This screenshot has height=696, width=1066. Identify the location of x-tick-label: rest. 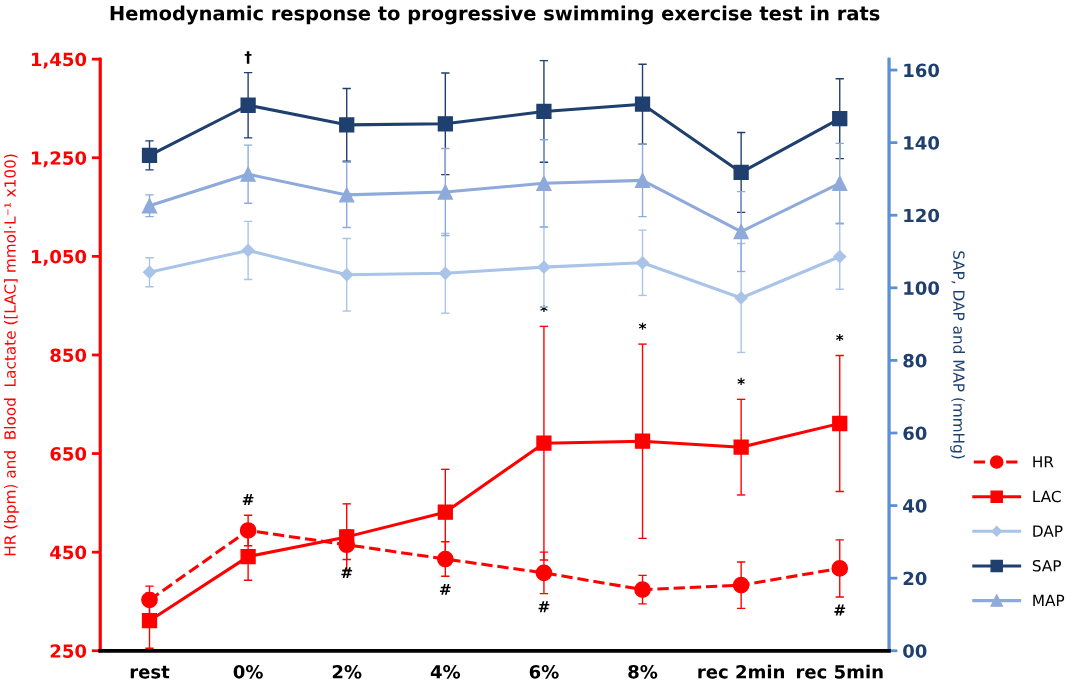
(150, 672).